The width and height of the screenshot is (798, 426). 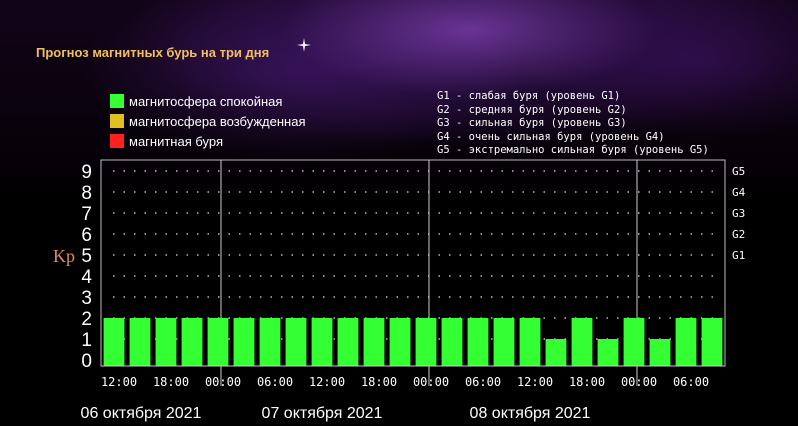 I want to click on storm-level-g1: G1 - слабая буря (уровень G1), so click(x=529, y=96).